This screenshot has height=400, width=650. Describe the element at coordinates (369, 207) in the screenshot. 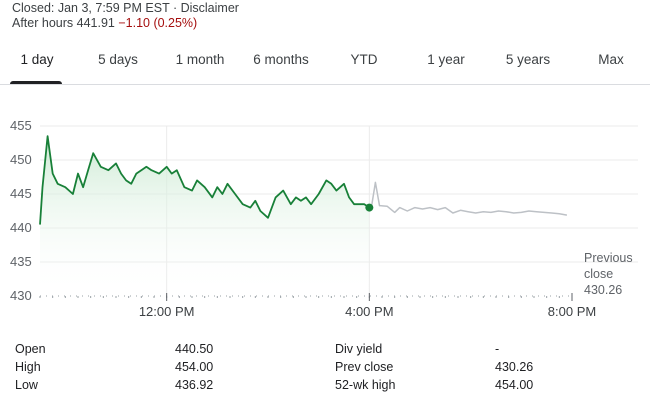

I see `market-close-dot` at that location.